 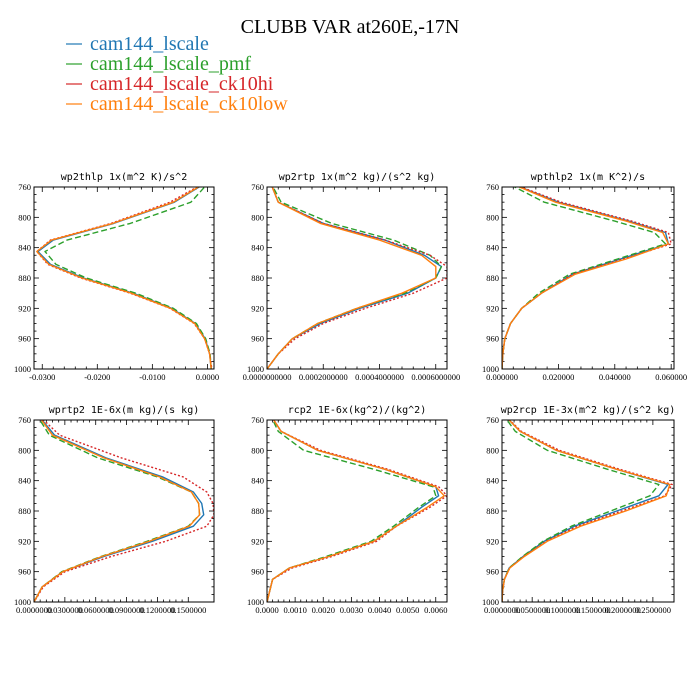 What do you see at coordinates (588, 410) in the screenshot?
I see `panel-title: wp2rcp 1E-3x(m^2 kg)/(s^2 kg)` at bounding box center [588, 410].